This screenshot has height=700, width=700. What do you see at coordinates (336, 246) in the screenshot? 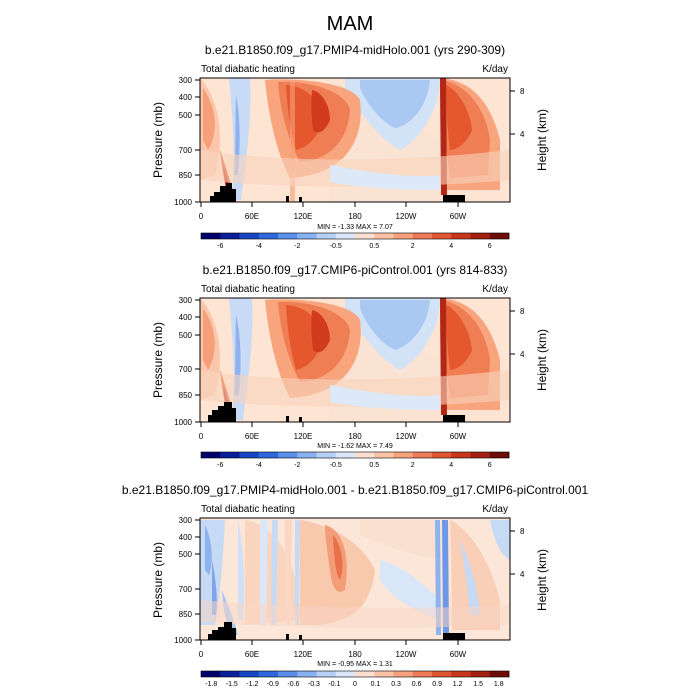
I see `colorbar-label: -0.5` at bounding box center [336, 246].